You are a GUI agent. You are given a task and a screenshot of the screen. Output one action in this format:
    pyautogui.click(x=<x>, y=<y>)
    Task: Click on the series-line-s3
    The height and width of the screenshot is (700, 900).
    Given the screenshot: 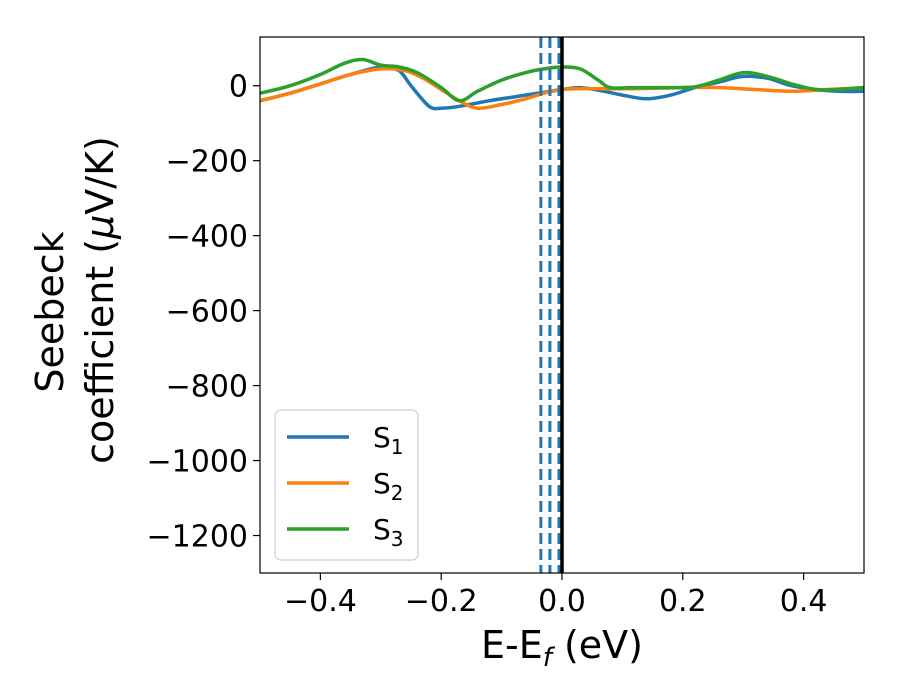 What is the action you would take?
    pyautogui.click(x=562, y=80)
    